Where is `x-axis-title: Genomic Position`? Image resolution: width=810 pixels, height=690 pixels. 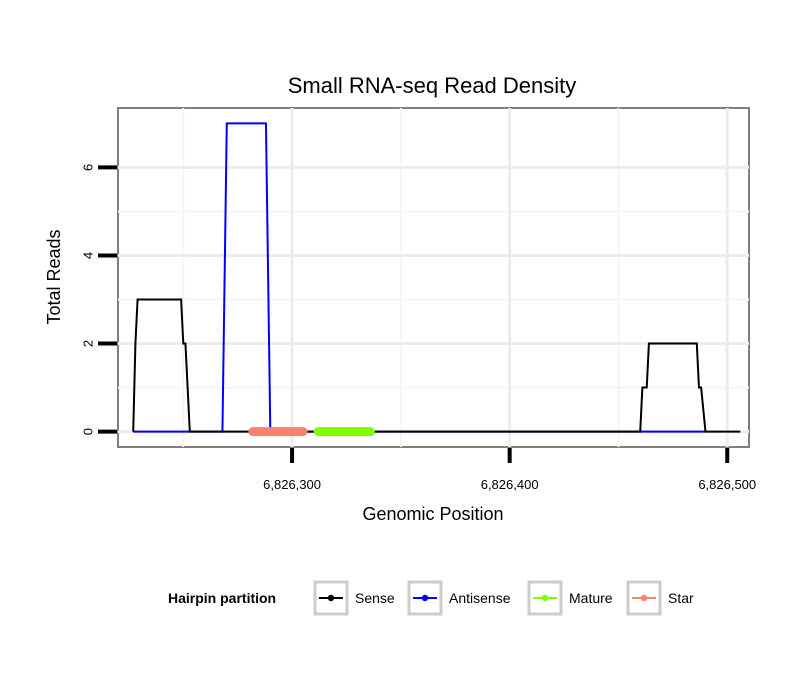 x-axis-title: Genomic Position is located at coordinates (432, 514).